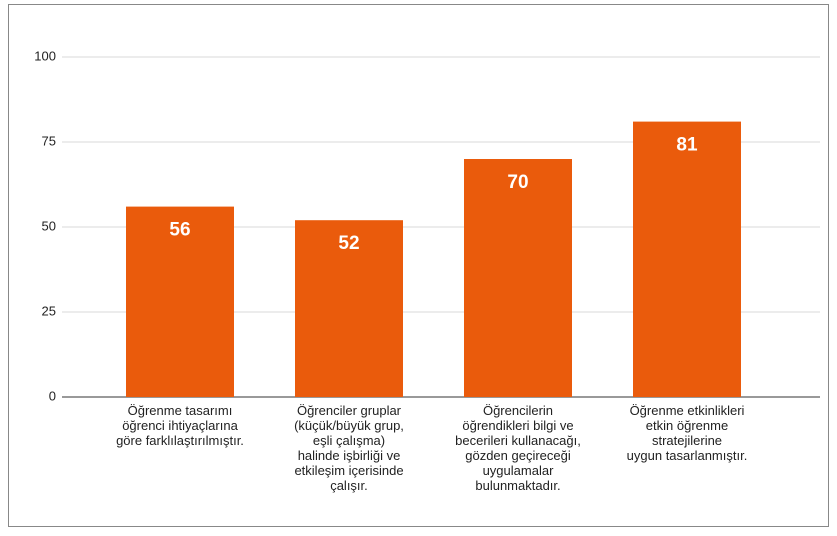 The image size is (837, 536). What do you see at coordinates (349, 425) in the screenshot?
I see `x-tick-label-line: (küçük/büyük grup,` at bounding box center [349, 425].